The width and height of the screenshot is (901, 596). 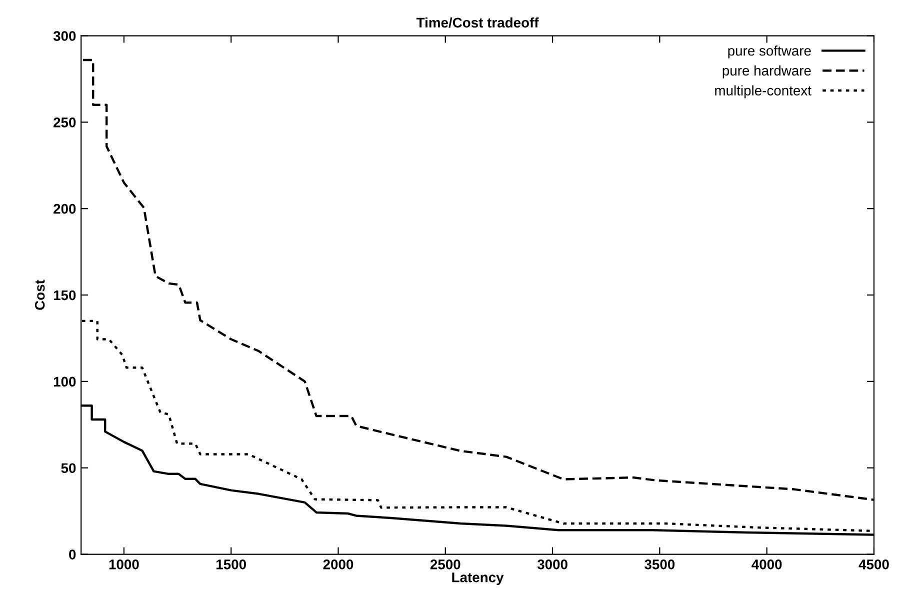 I want to click on legend-label: multiple-context, so click(x=763, y=91).